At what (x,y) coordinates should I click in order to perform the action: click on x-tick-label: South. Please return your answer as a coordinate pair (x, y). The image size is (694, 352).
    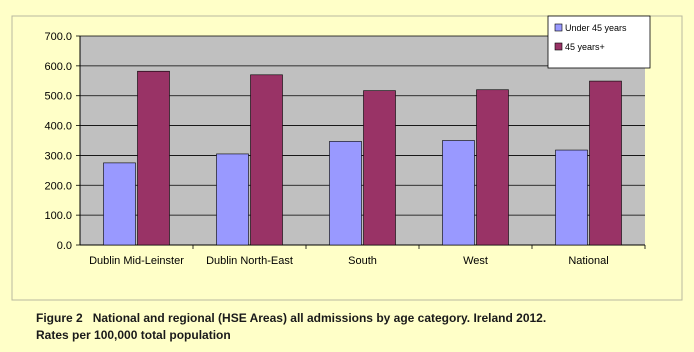
    Looking at the image, I should click on (362, 261).